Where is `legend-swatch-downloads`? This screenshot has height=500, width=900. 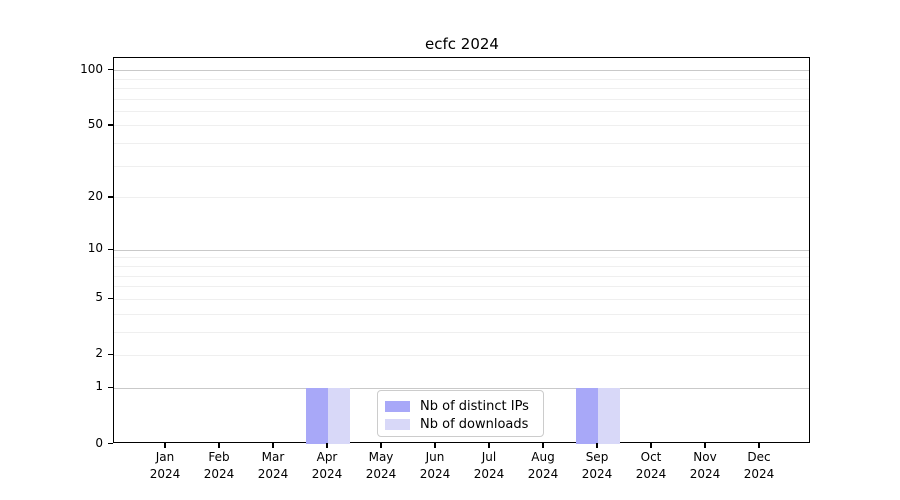 legend-swatch-downloads is located at coordinates (397, 424).